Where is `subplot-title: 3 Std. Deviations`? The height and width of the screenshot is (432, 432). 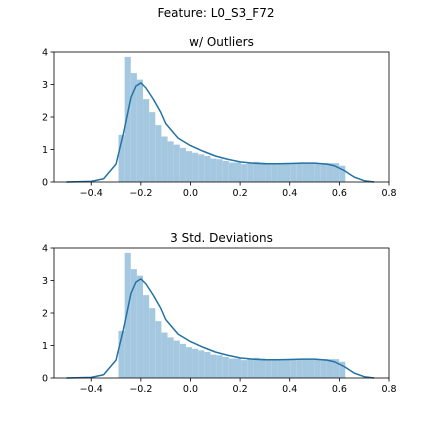 subplot-title: 3 Std. Deviations is located at coordinates (221, 238).